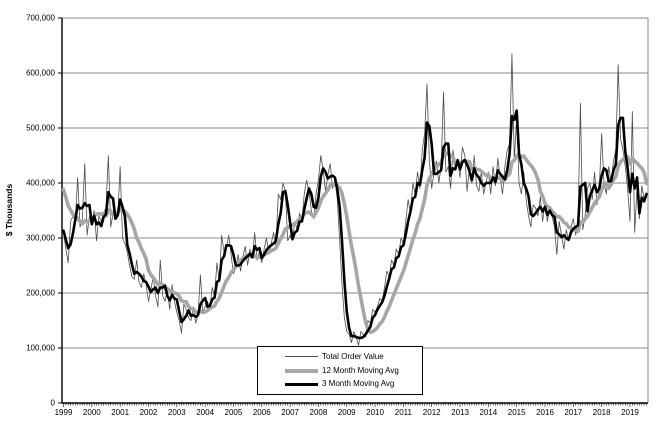 The height and width of the screenshot is (428, 660). I want to click on y-tick-label: 500,000, so click(40, 128).